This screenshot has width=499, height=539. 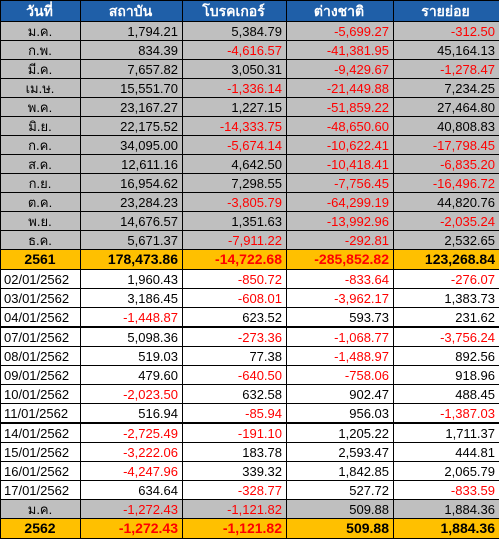 I want to click on row-label: เม.ษ., so click(x=41, y=88).